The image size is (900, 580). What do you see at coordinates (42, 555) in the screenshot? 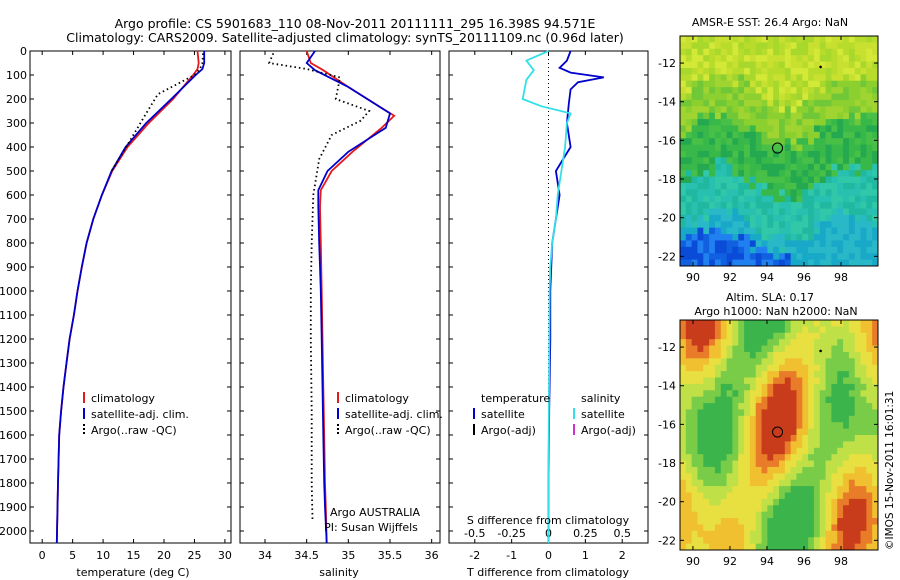
I see `x-tick-label: 0` at bounding box center [42, 555].